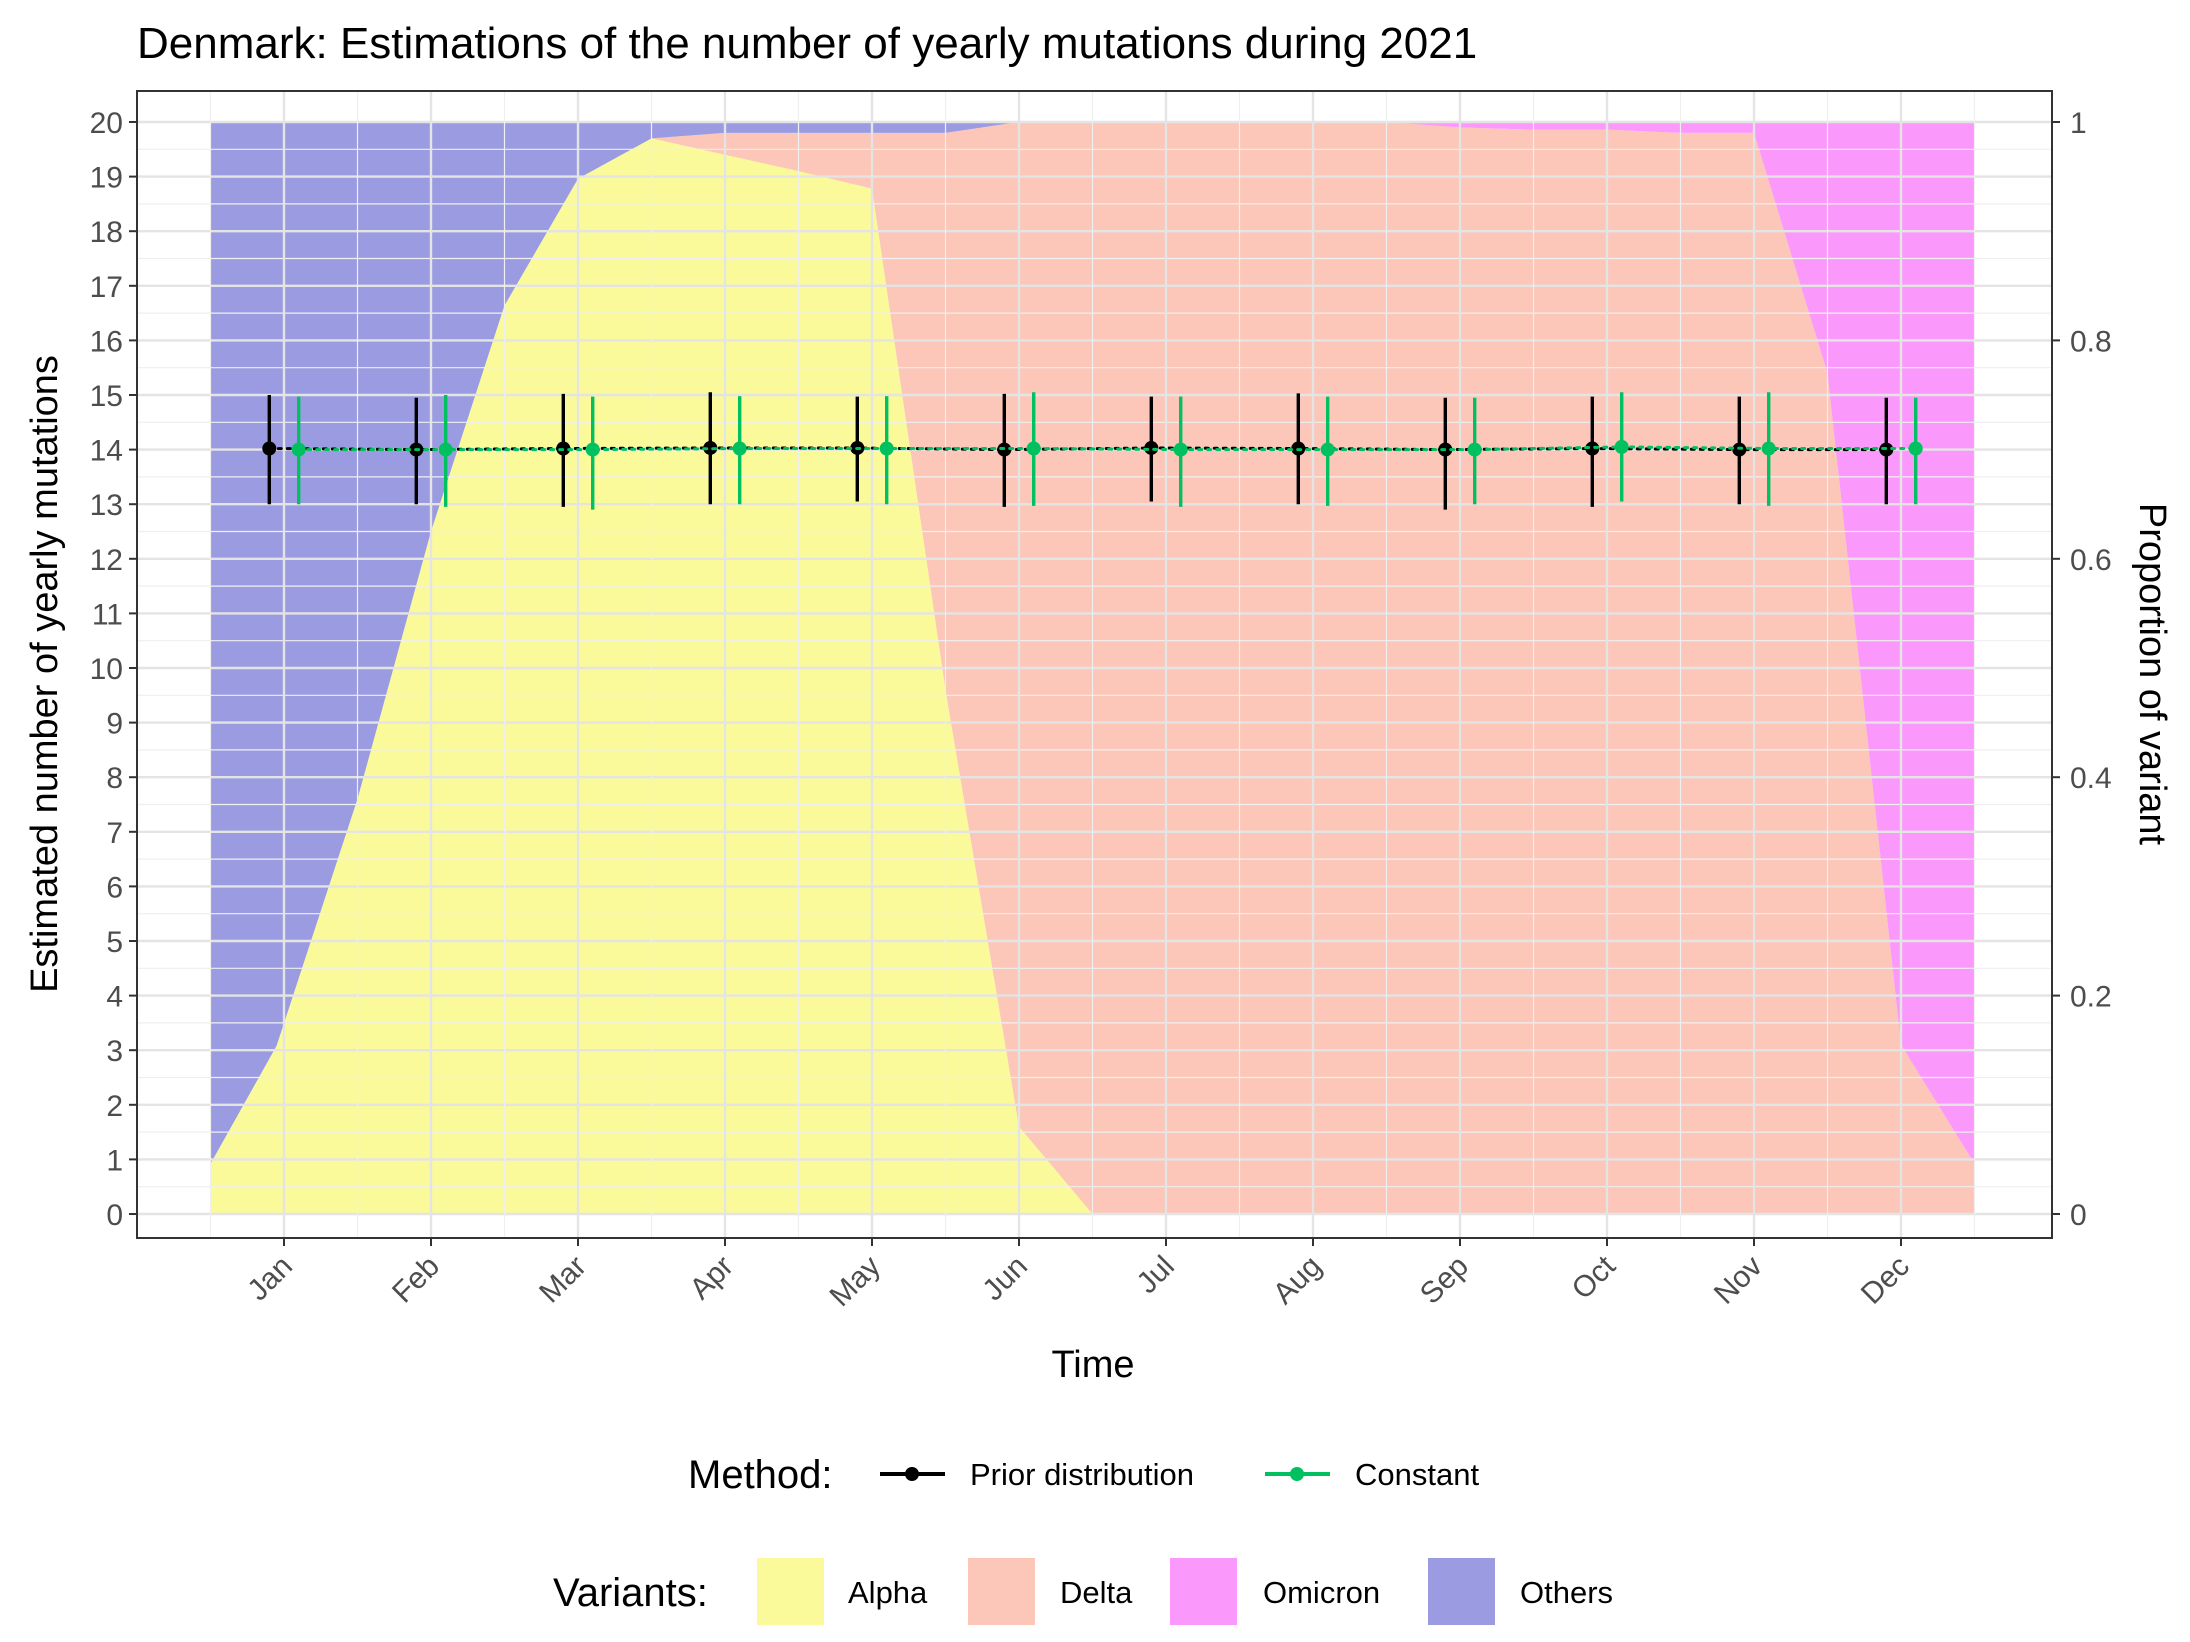 The width and height of the screenshot is (2190, 1642). I want to click on y2-tick-label: 0.8, so click(2091, 341).